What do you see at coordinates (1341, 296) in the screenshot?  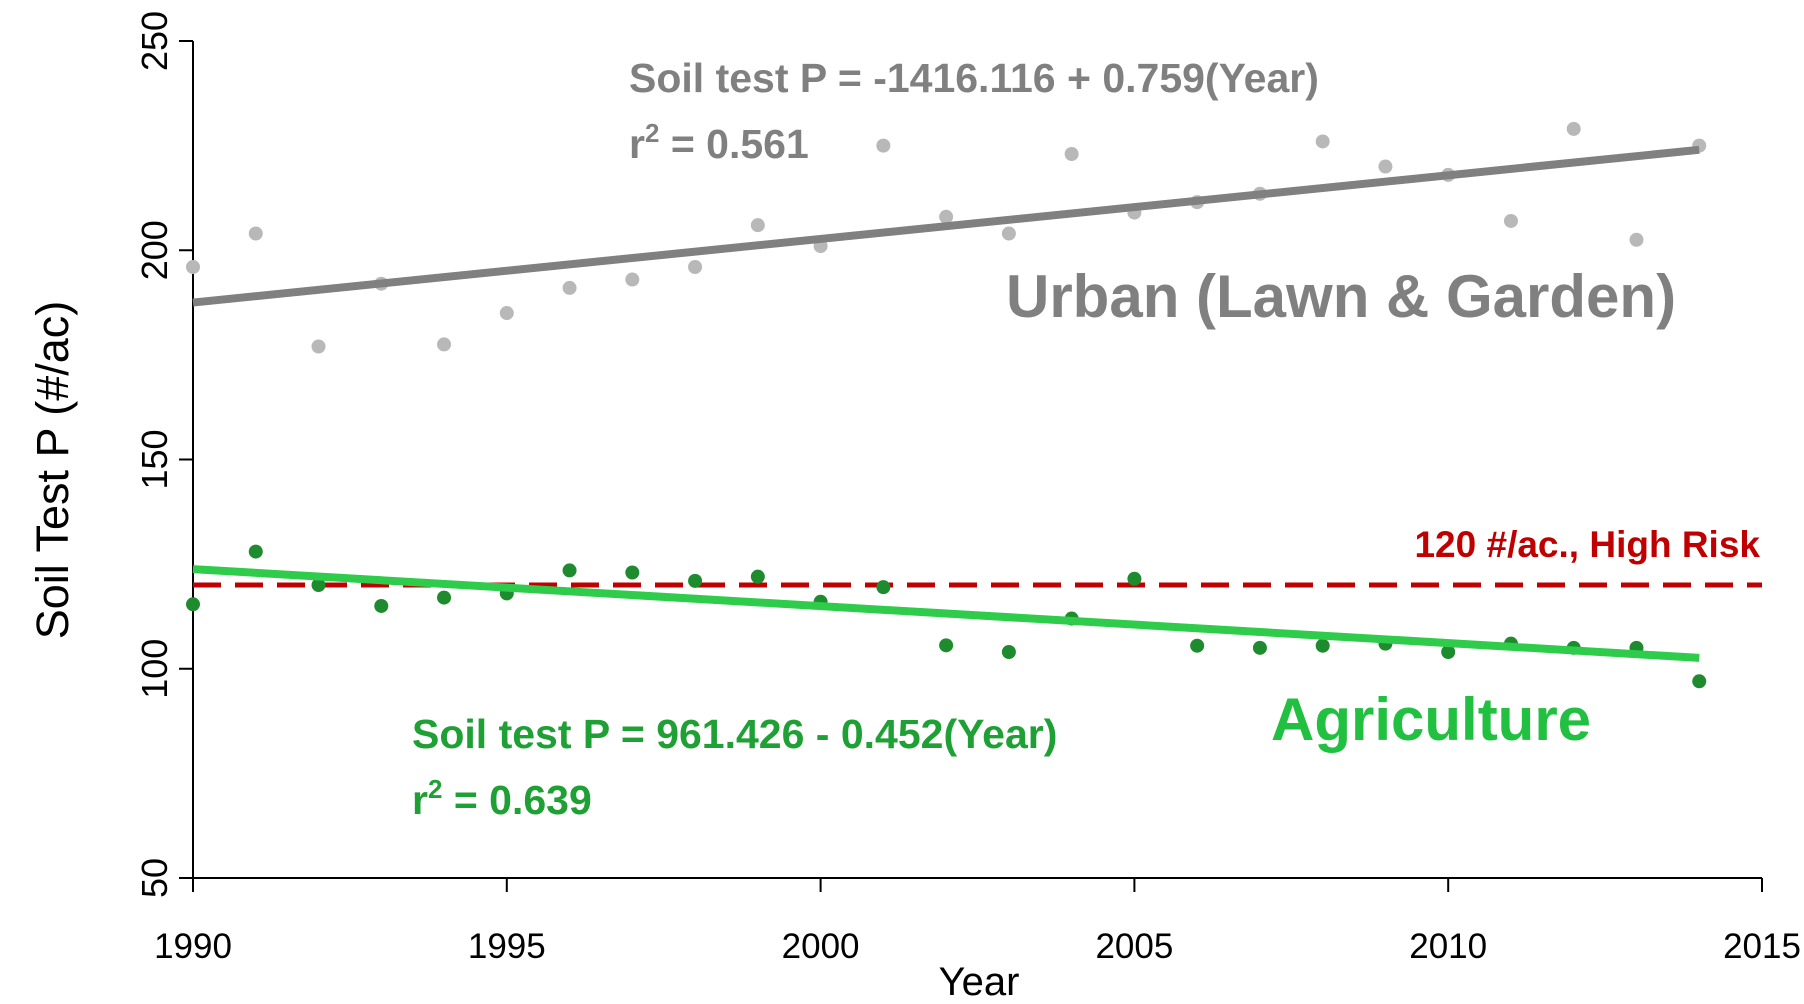 I see `series-label: Urban (Lawn & Garden)` at bounding box center [1341, 296].